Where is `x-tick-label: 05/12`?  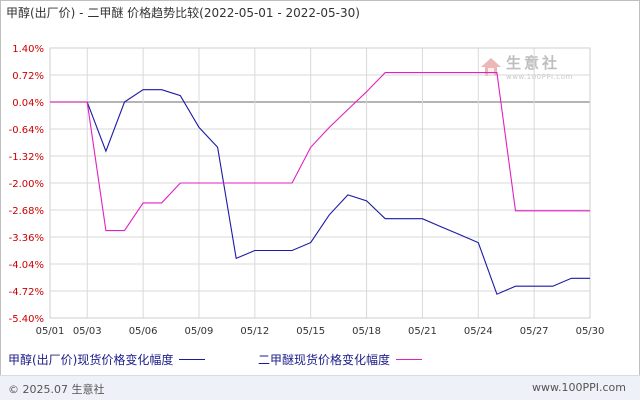
x-tick-label: 05/12 is located at coordinates (254, 331).